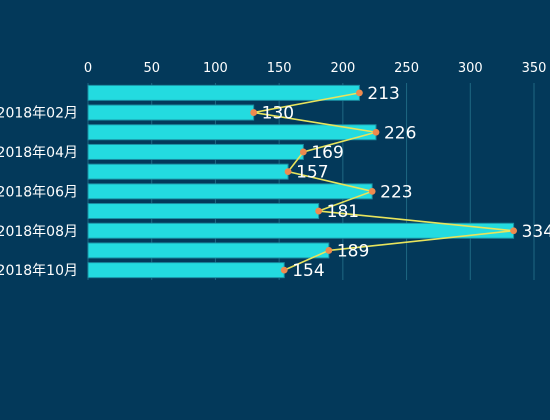 The height and width of the screenshot is (420, 550). What do you see at coordinates (312, 173) in the screenshot?
I see `data-label: 157` at bounding box center [312, 173].